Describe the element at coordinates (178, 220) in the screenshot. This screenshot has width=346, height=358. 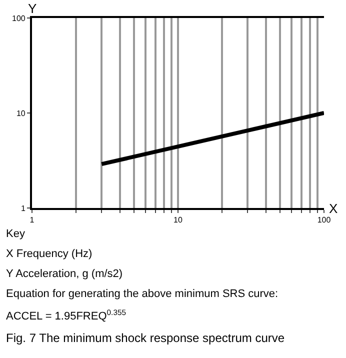
I see `x-tick-label: 10` at that location.